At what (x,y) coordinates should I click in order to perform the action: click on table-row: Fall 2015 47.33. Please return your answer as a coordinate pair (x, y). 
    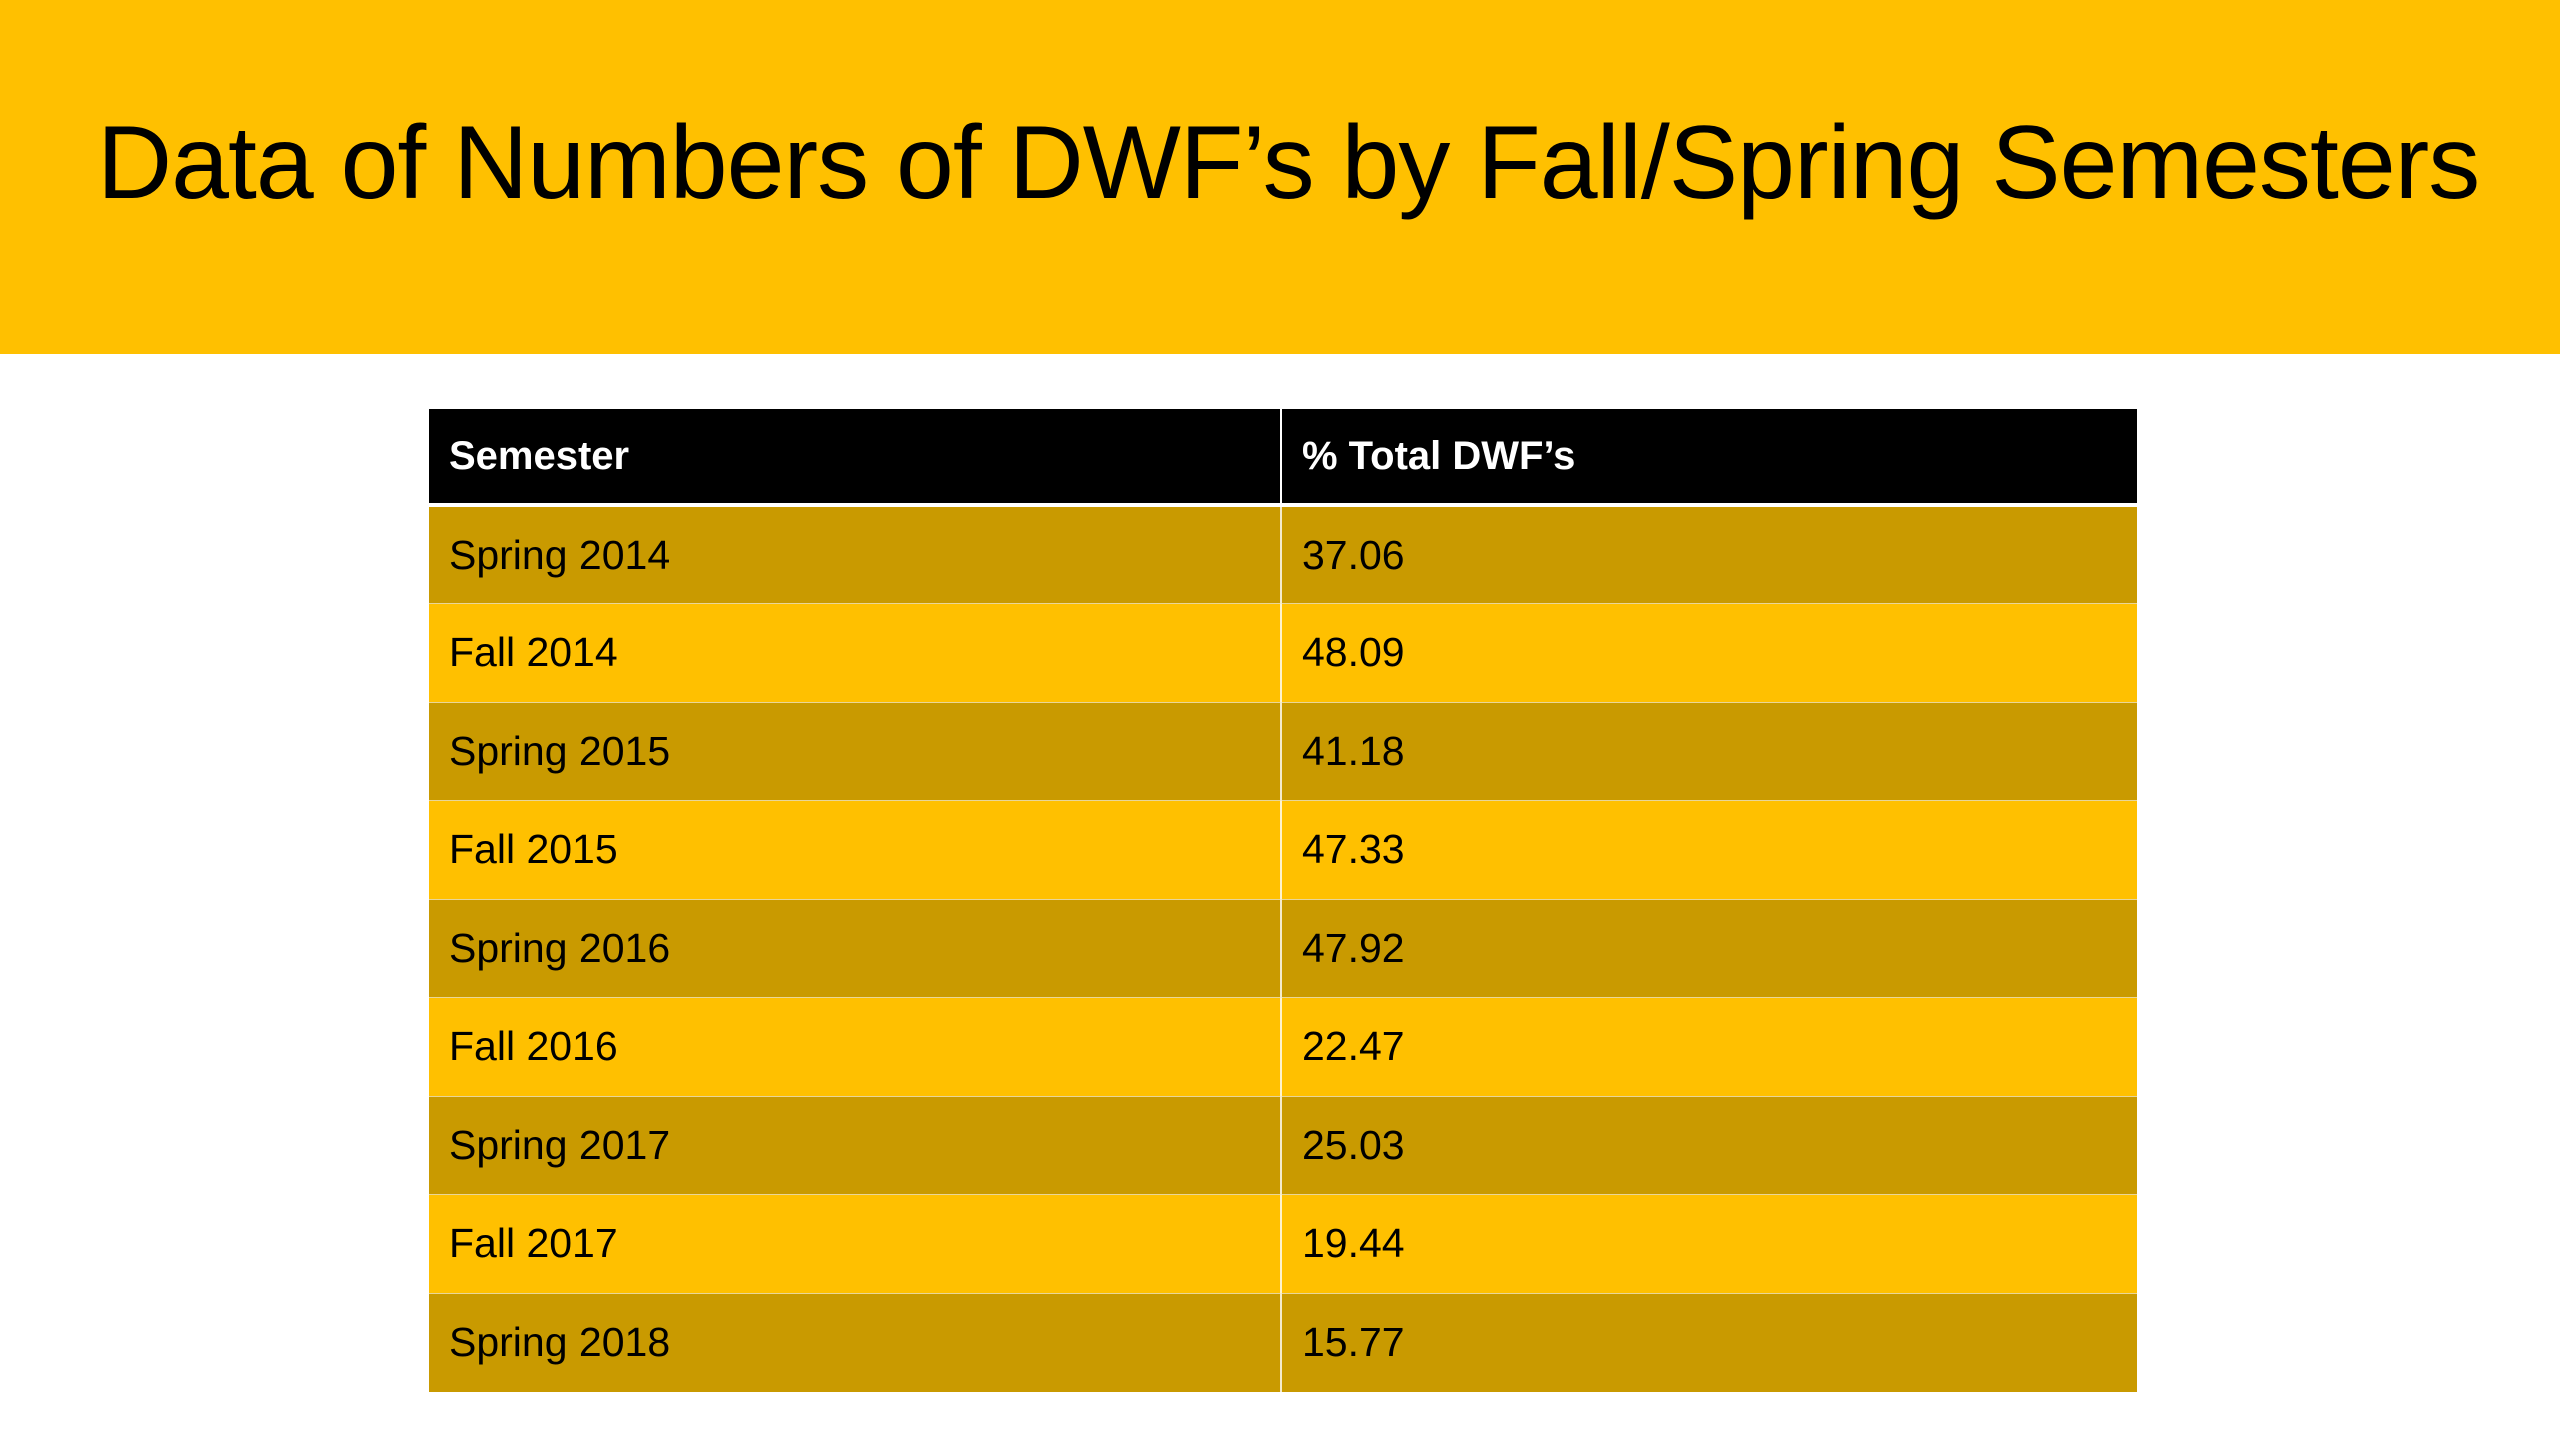
    Looking at the image, I should click on (1283, 849).